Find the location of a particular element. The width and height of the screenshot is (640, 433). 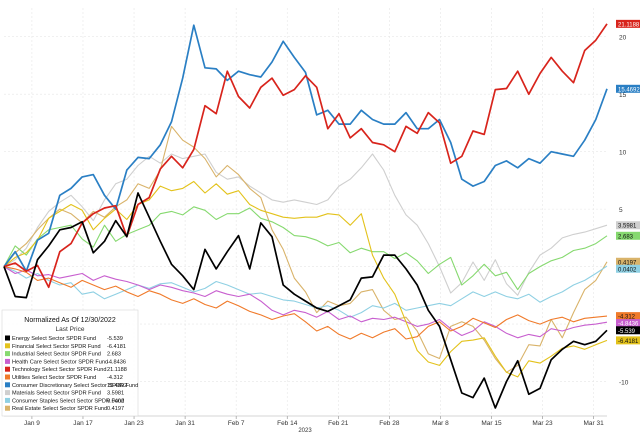

legend-box is located at coordinates (70, 363).